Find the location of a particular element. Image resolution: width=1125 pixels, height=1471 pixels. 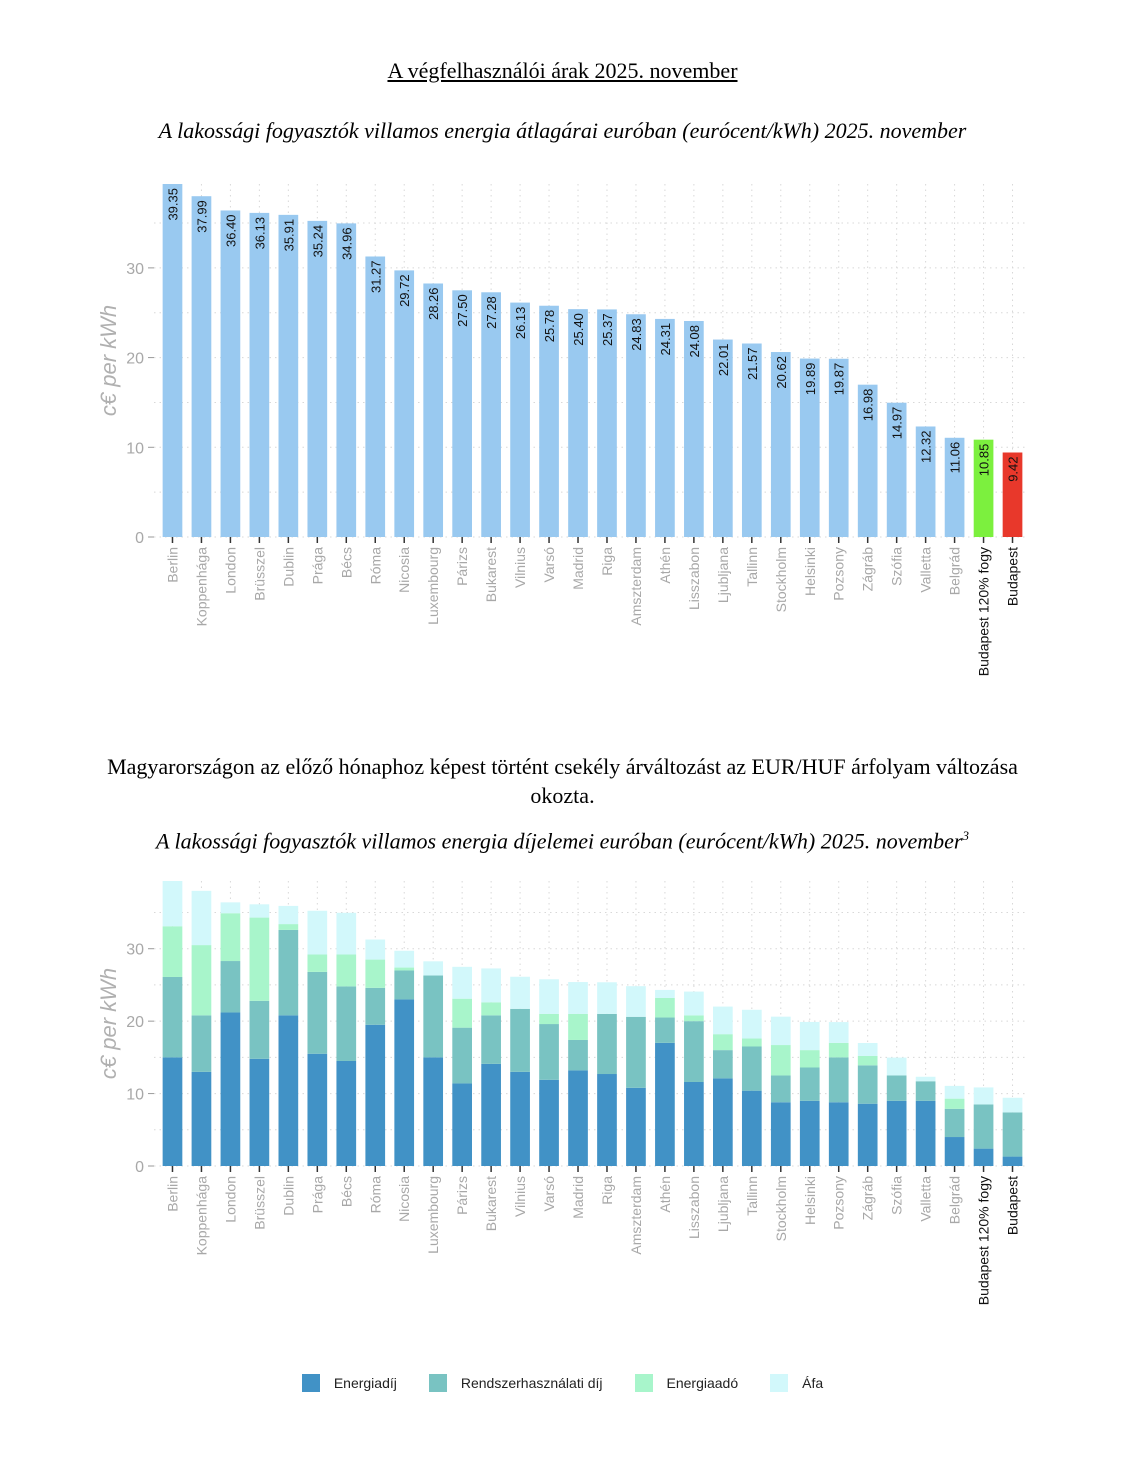

bar-segment-energiaado-pozsony is located at coordinates (838, 1050).